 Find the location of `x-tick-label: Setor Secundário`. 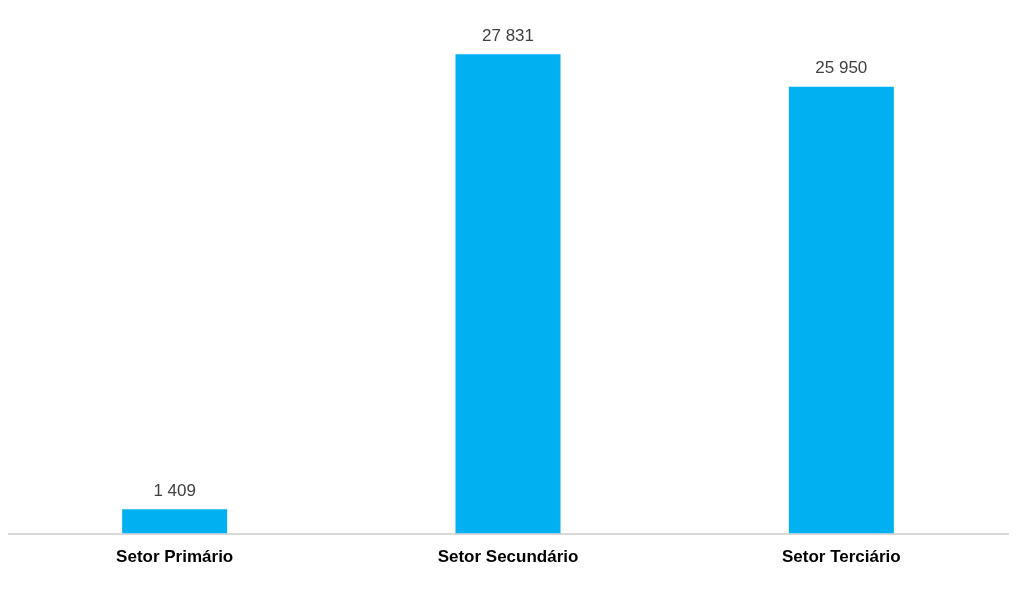

x-tick-label: Setor Secundário is located at coordinates (508, 557).